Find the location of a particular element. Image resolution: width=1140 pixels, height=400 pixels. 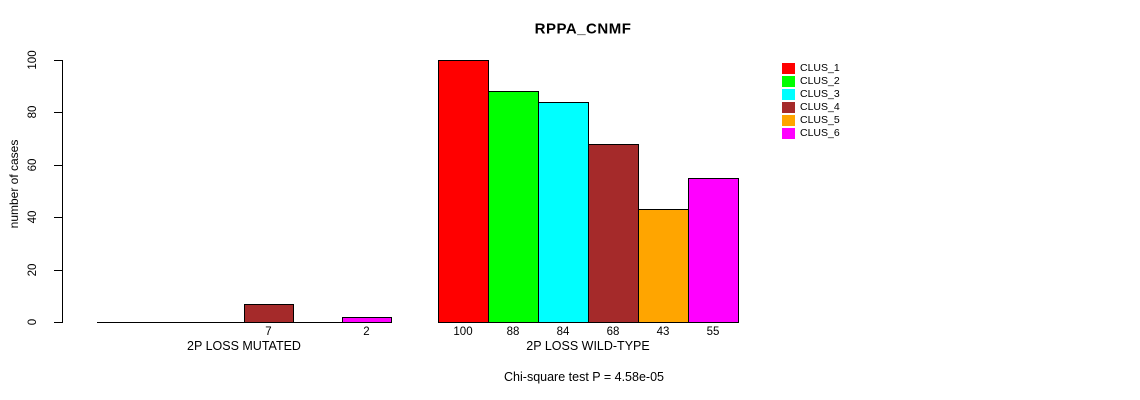

legend-item-clus_1: CLUS_1 is located at coordinates (811, 68).